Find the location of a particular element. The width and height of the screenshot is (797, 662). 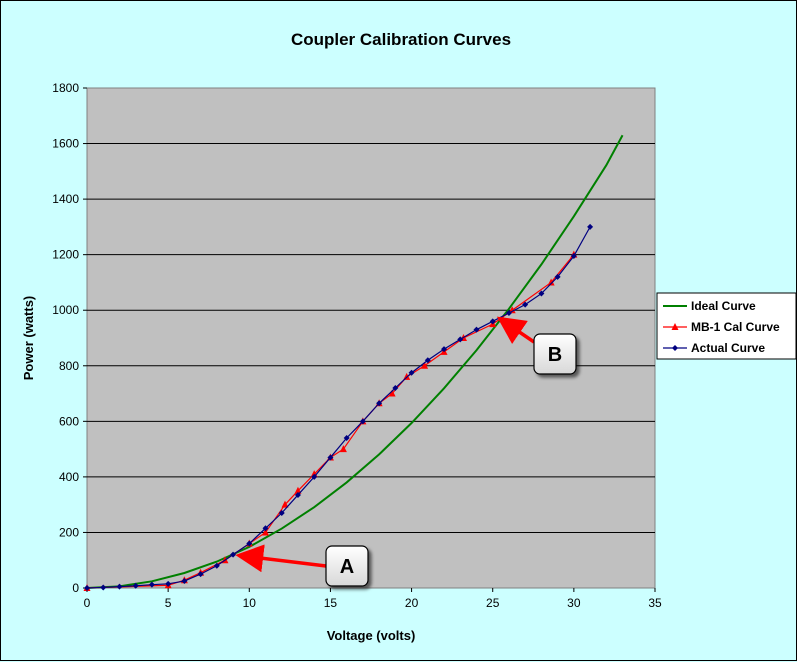

x-axis-label: Voltage (volts) is located at coordinates (371, 635).